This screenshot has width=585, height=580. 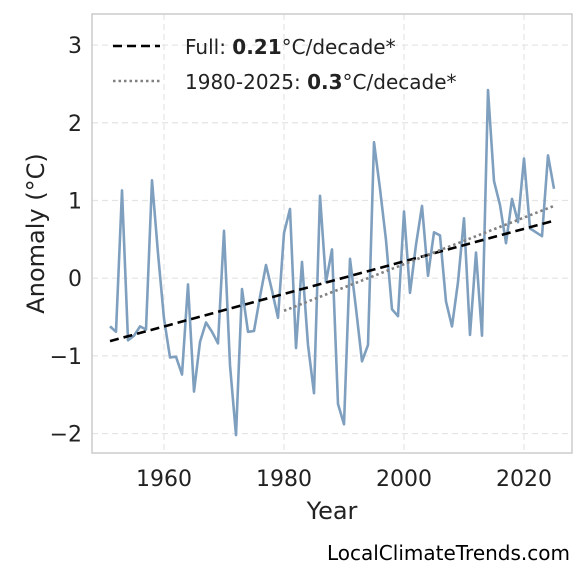 What do you see at coordinates (75, 124) in the screenshot?
I see `y-tick-label: 2` at bounding box center [75, 124].